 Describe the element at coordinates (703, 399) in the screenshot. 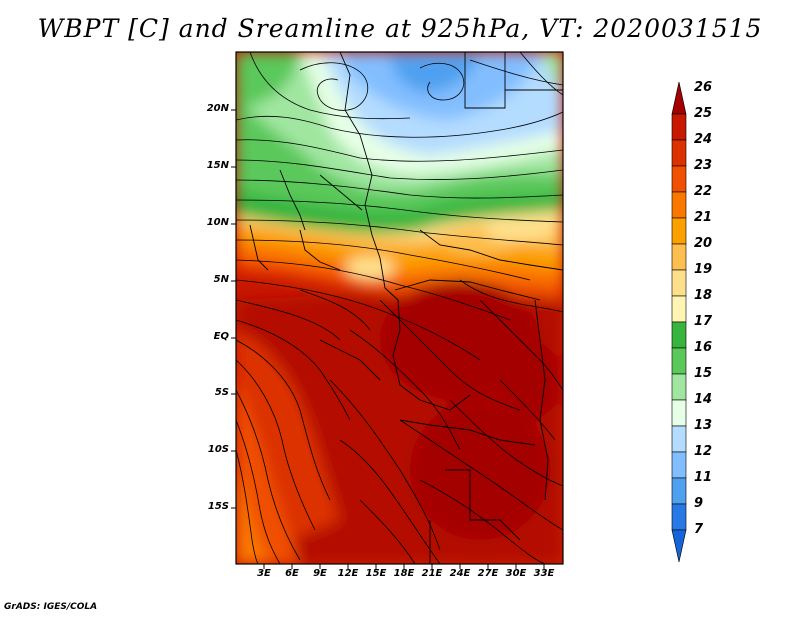

I see `colorbar-label: 14` at that location.